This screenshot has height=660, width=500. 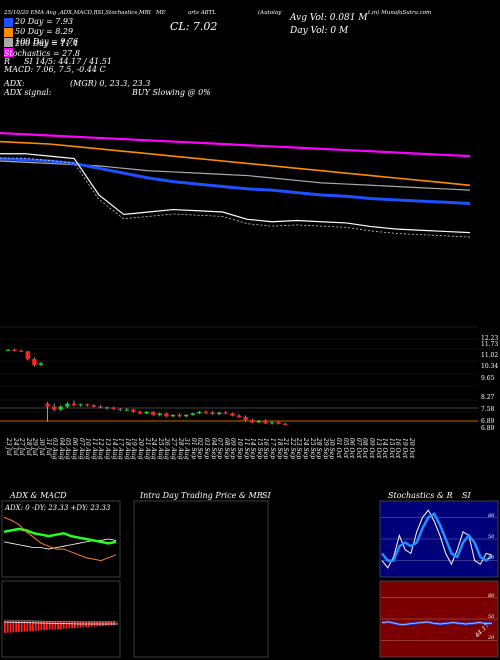 I want to click on legend-label-50: 50 Day = 8.29, so click(x=44, y=31).